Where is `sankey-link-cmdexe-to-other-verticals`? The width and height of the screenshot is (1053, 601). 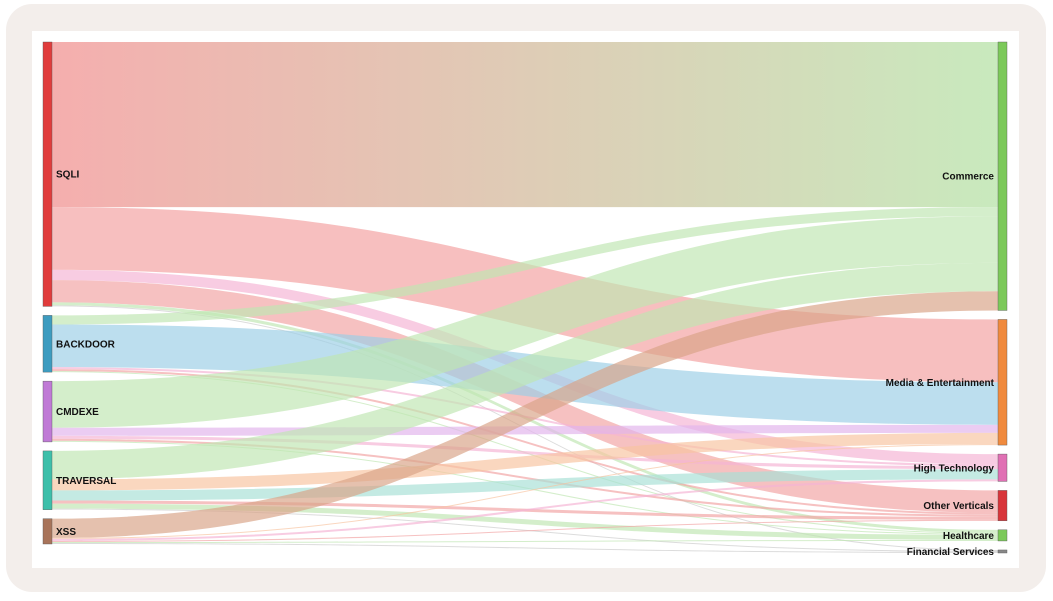 sankey-link-cmdexe-to-other-verticals is located at coordinates (525, 477).